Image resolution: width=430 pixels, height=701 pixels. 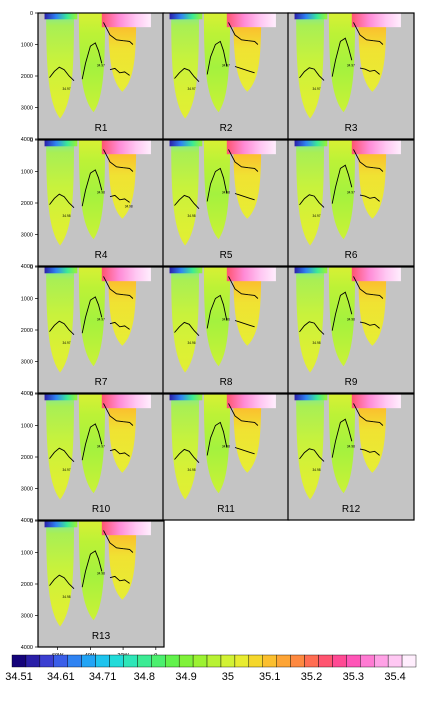 I want to click on panel-r11: 34.9834.98R11, so click(x=226, y=457).